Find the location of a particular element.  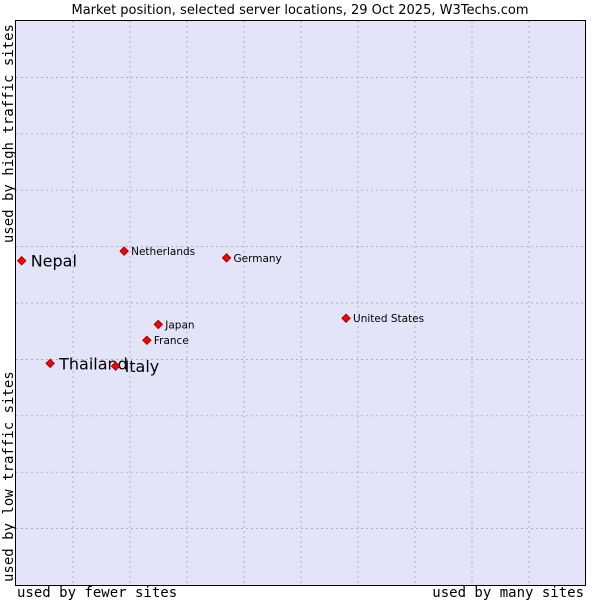

y-axis-label-high: used by high traffic sites is located at coordinates (9, 133).